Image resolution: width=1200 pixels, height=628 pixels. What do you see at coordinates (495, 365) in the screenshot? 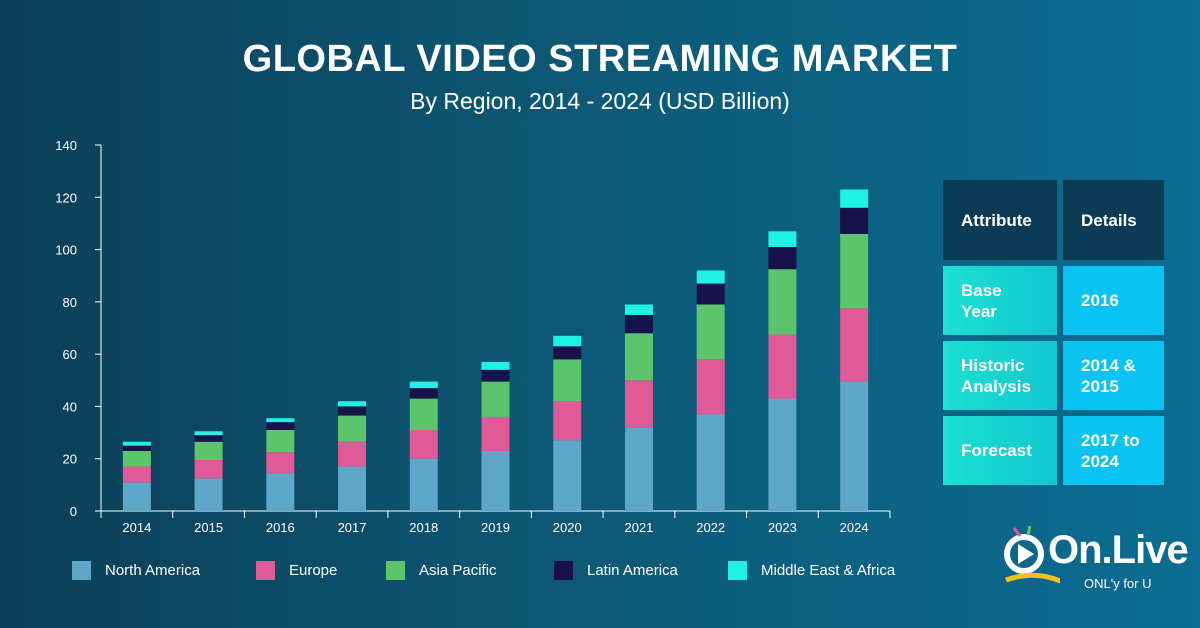
I see `bar-middle-east-africa-2019` at bounding box center [495, 365].